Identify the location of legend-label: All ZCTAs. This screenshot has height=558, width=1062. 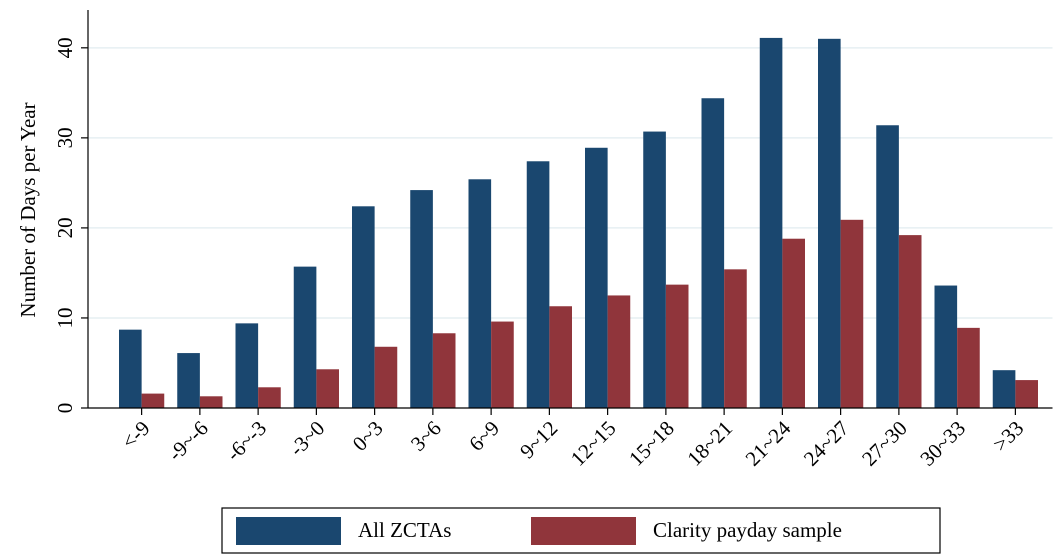
(404, 530).